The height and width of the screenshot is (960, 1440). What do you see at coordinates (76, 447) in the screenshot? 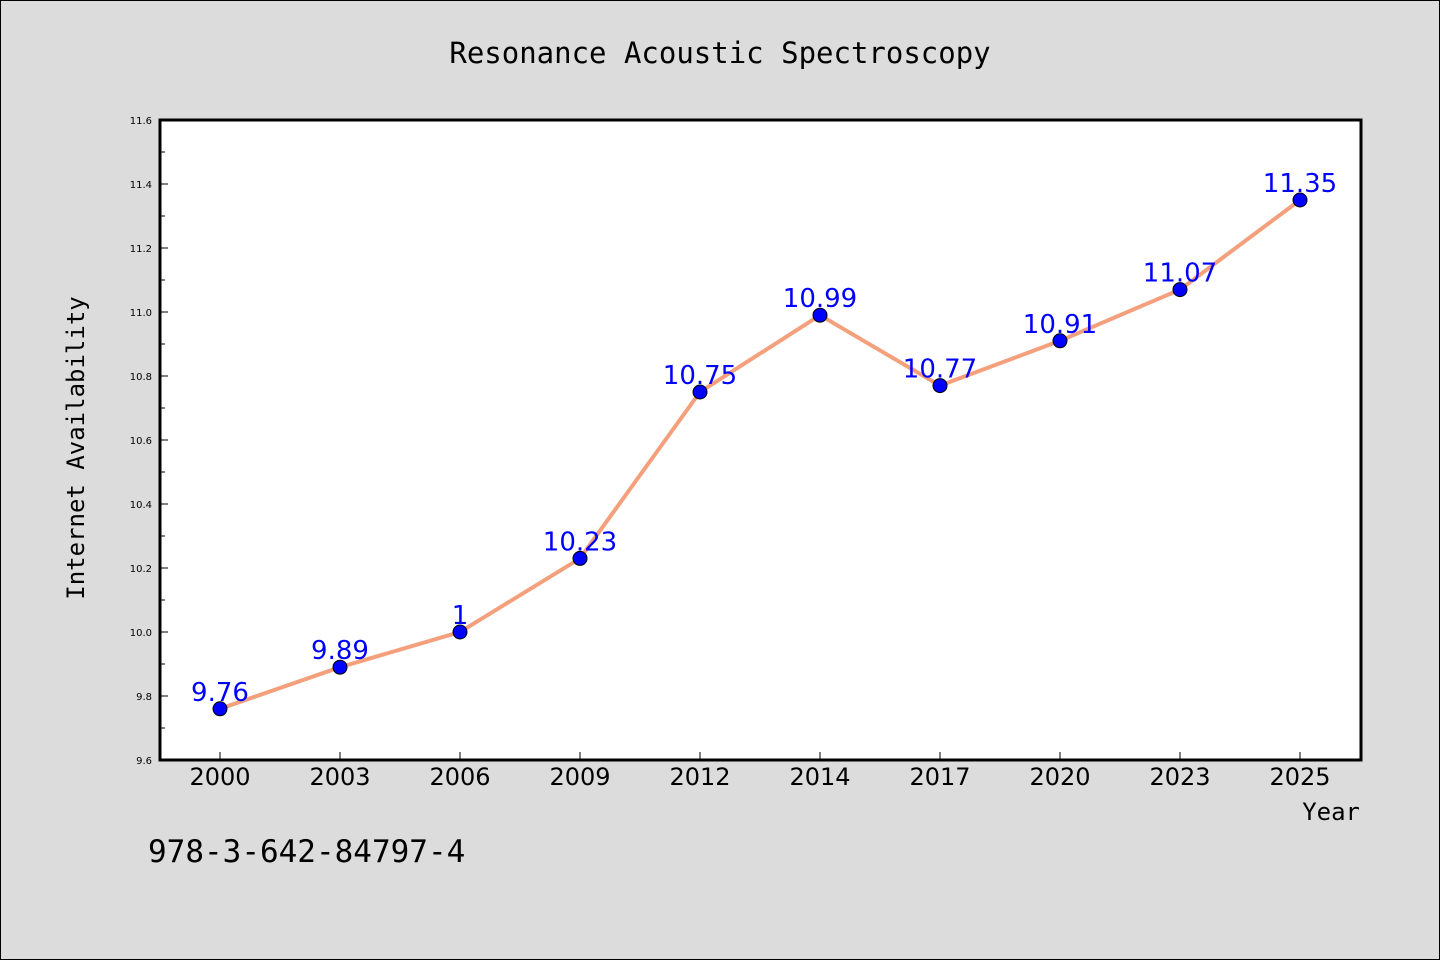
I see `y-axis-label: Internet Availability` at bounding box center [76, 447].